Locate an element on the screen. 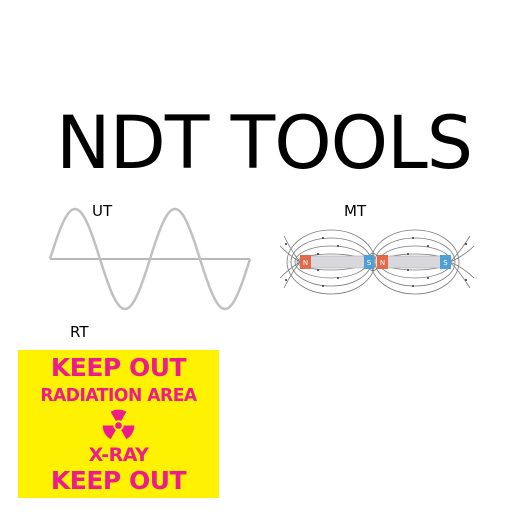 Image resolution: width=512 pixels, height=512 pixels. right-pole-s-label: S is located at coordinates (445, 263).